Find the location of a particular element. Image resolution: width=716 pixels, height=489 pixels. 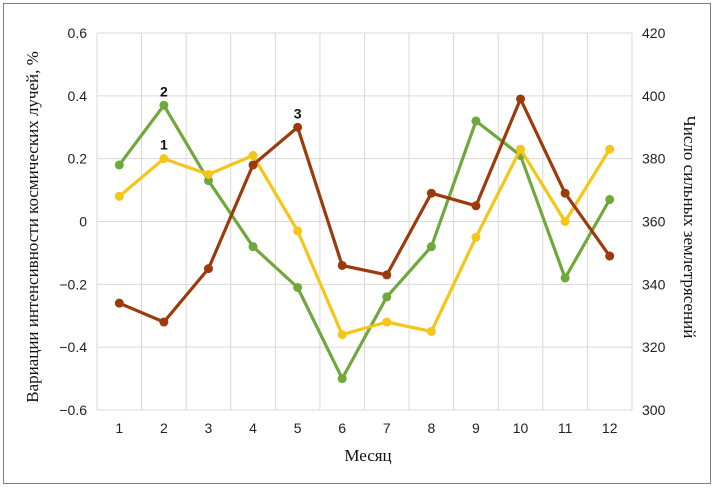

y2-tick-label: 360 is located at coordinates (654, 222).